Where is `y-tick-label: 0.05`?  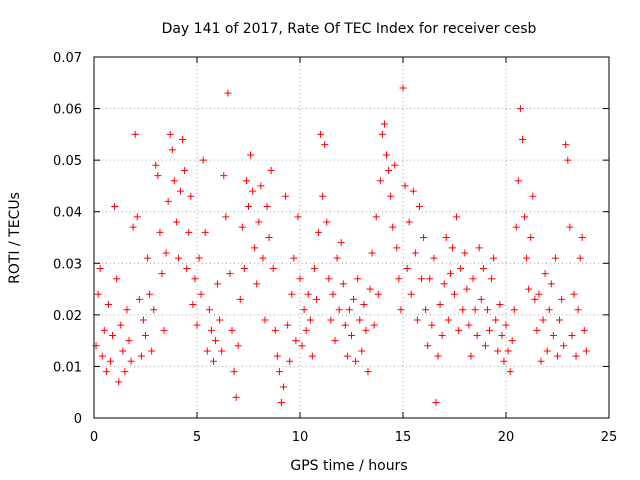
y-tick-label: 0.05 is located at coordinates (67, 161).